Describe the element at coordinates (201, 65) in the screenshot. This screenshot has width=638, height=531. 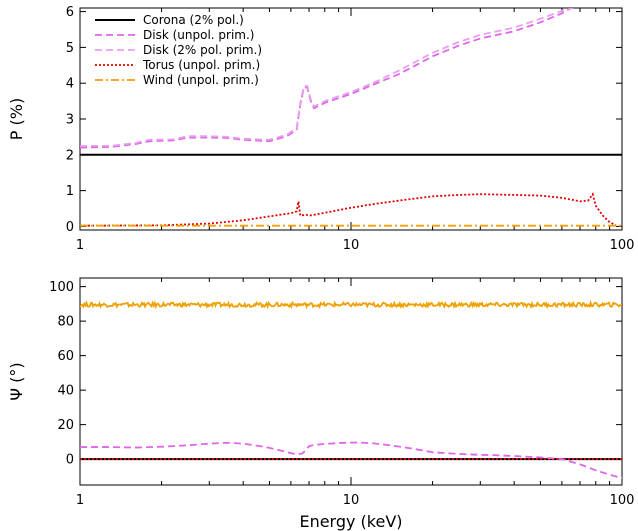
I see `legend-label-torus-unpol-prim: Torus (unpol. prim.)` at that location.